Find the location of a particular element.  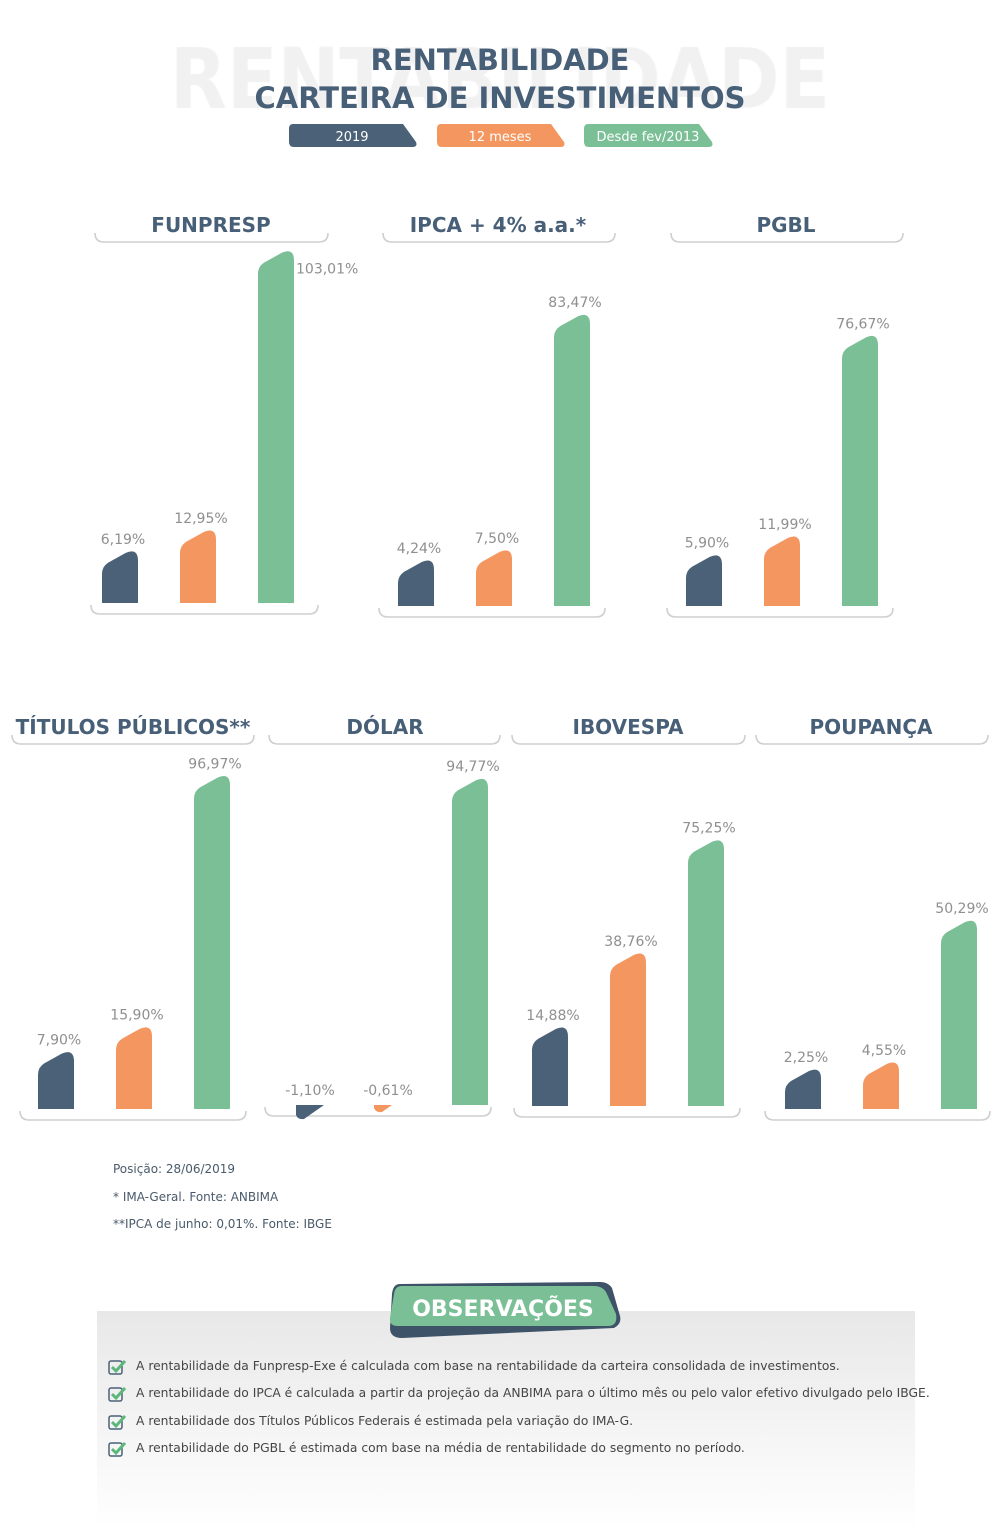

page-title-line2: CARTEIRA DE INVESTIMENTOS is located at coordinates (499, 98).